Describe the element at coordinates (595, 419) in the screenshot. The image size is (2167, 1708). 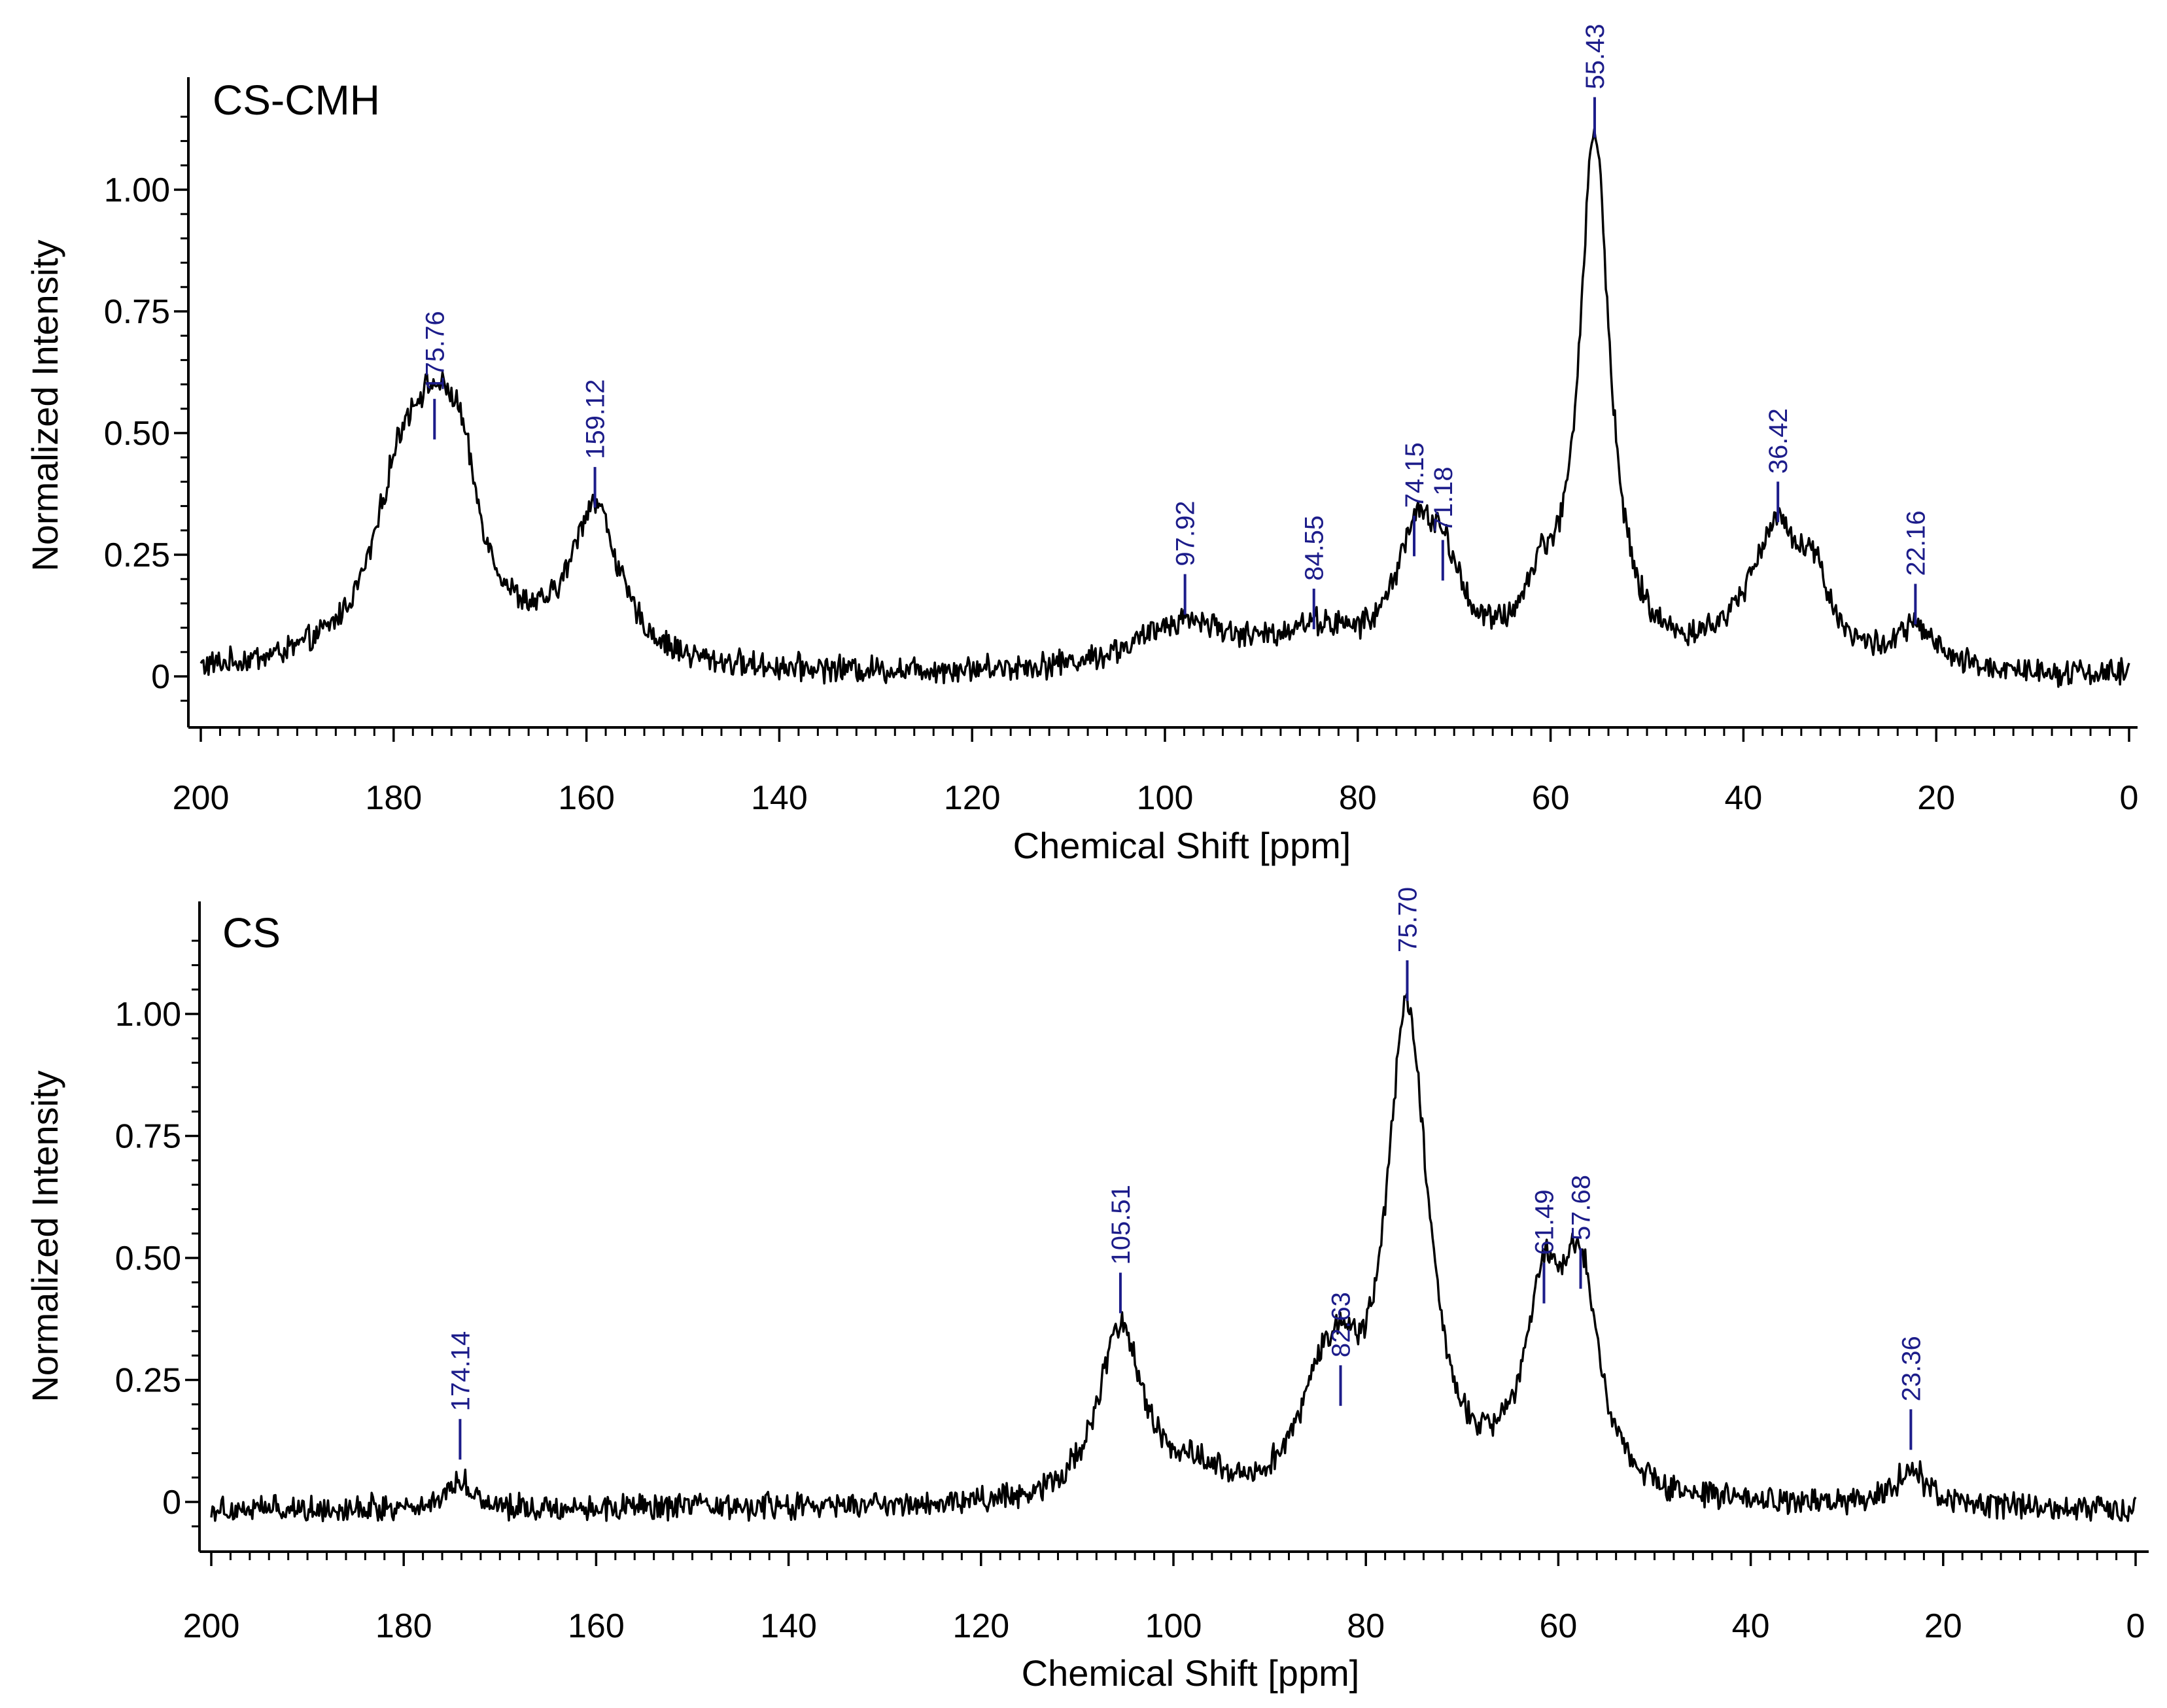
I see `peak-label: 159.12` at that location.